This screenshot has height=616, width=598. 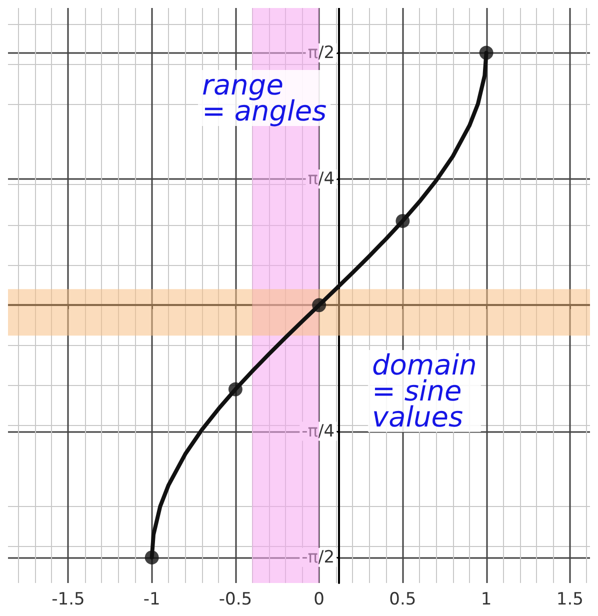 I want to click on x-tick-label: -0.5, so click(x=235, y=600).